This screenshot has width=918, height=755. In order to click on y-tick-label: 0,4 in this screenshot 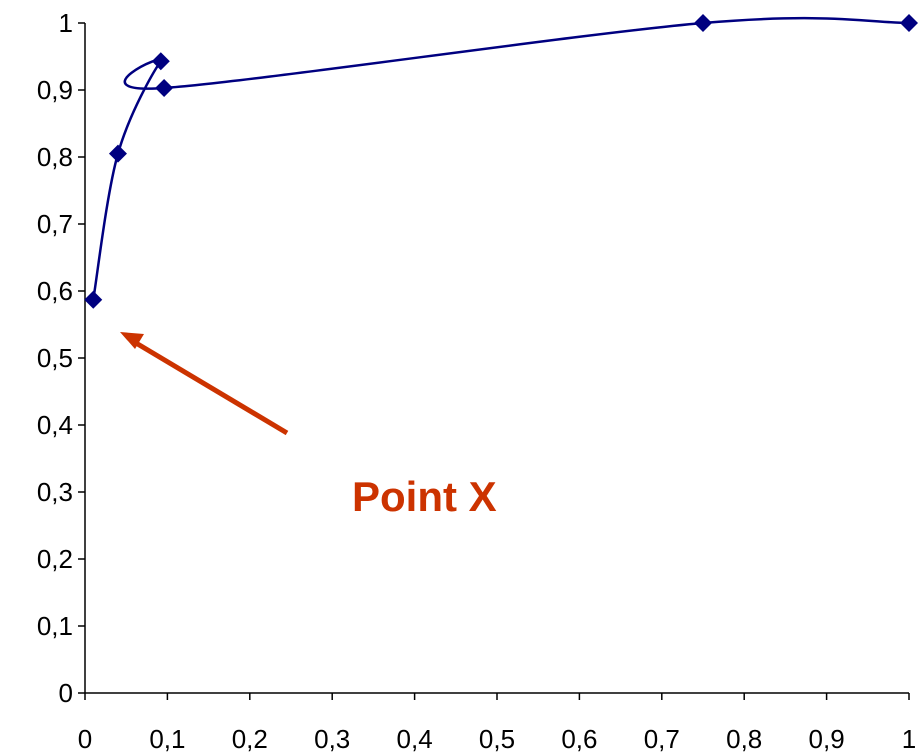, I will do `click(55, 425)`.